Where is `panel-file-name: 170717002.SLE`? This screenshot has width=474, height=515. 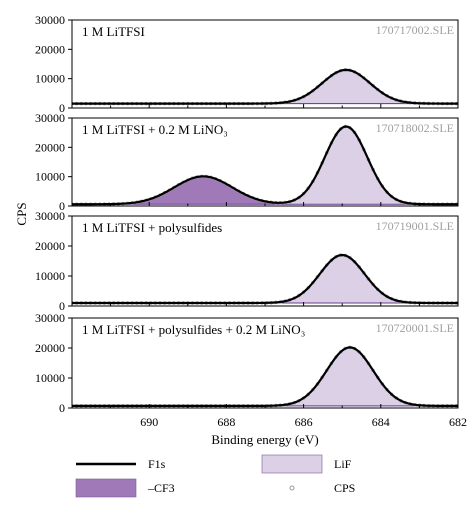
panel-file-name: 170717002.SLE is located at coordinates (415, 30).